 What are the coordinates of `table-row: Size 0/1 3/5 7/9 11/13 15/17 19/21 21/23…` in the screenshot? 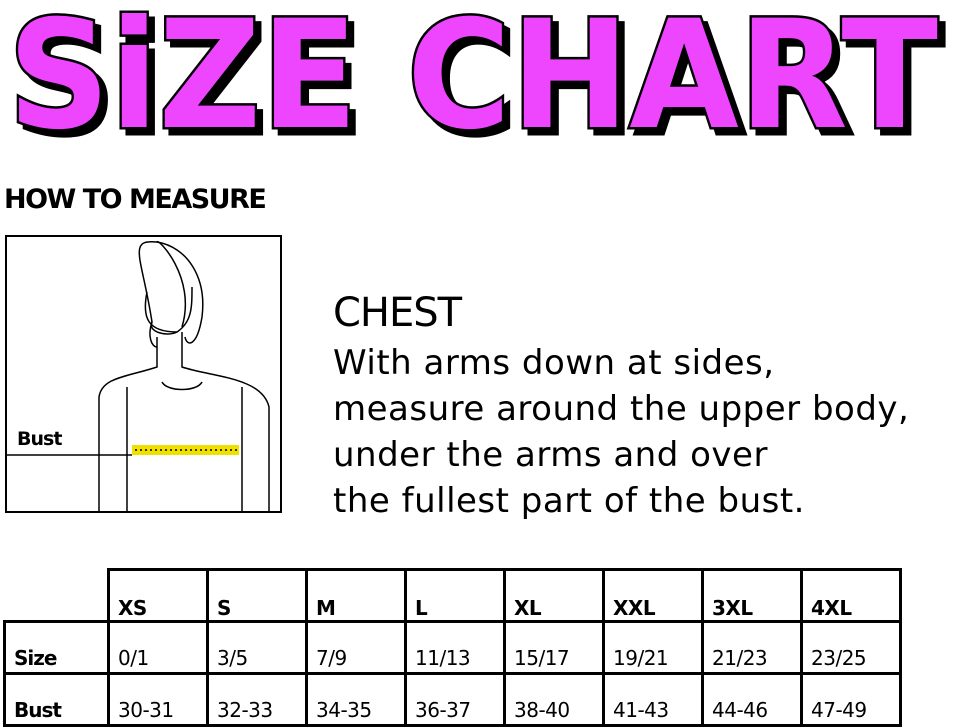 It's located at (452, 647).